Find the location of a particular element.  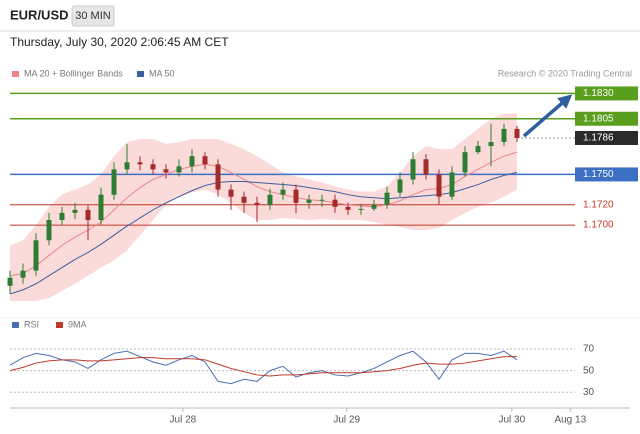

level-label: 1.1786 is located at coordinates (598, 138).